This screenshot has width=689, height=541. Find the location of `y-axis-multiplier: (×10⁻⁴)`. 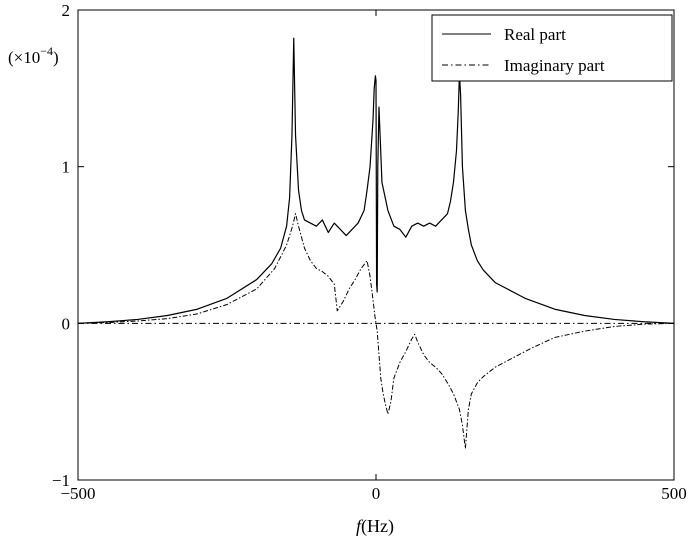

y-axis-multiplier: (×10⁻⁴) is located at coordinates (33, 55).